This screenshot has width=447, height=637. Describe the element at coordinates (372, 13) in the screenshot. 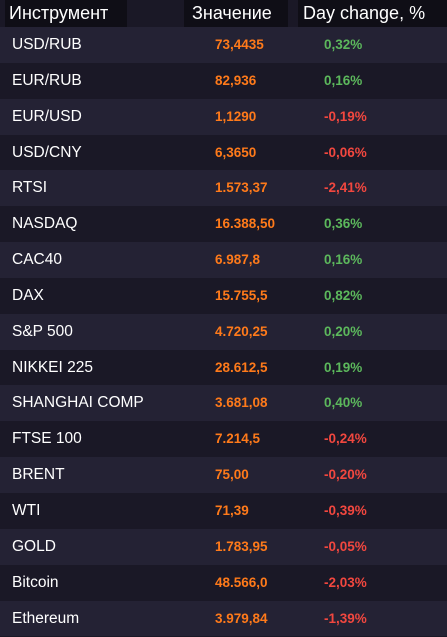

I see `column-header-day-change: Day change, %` at that location.